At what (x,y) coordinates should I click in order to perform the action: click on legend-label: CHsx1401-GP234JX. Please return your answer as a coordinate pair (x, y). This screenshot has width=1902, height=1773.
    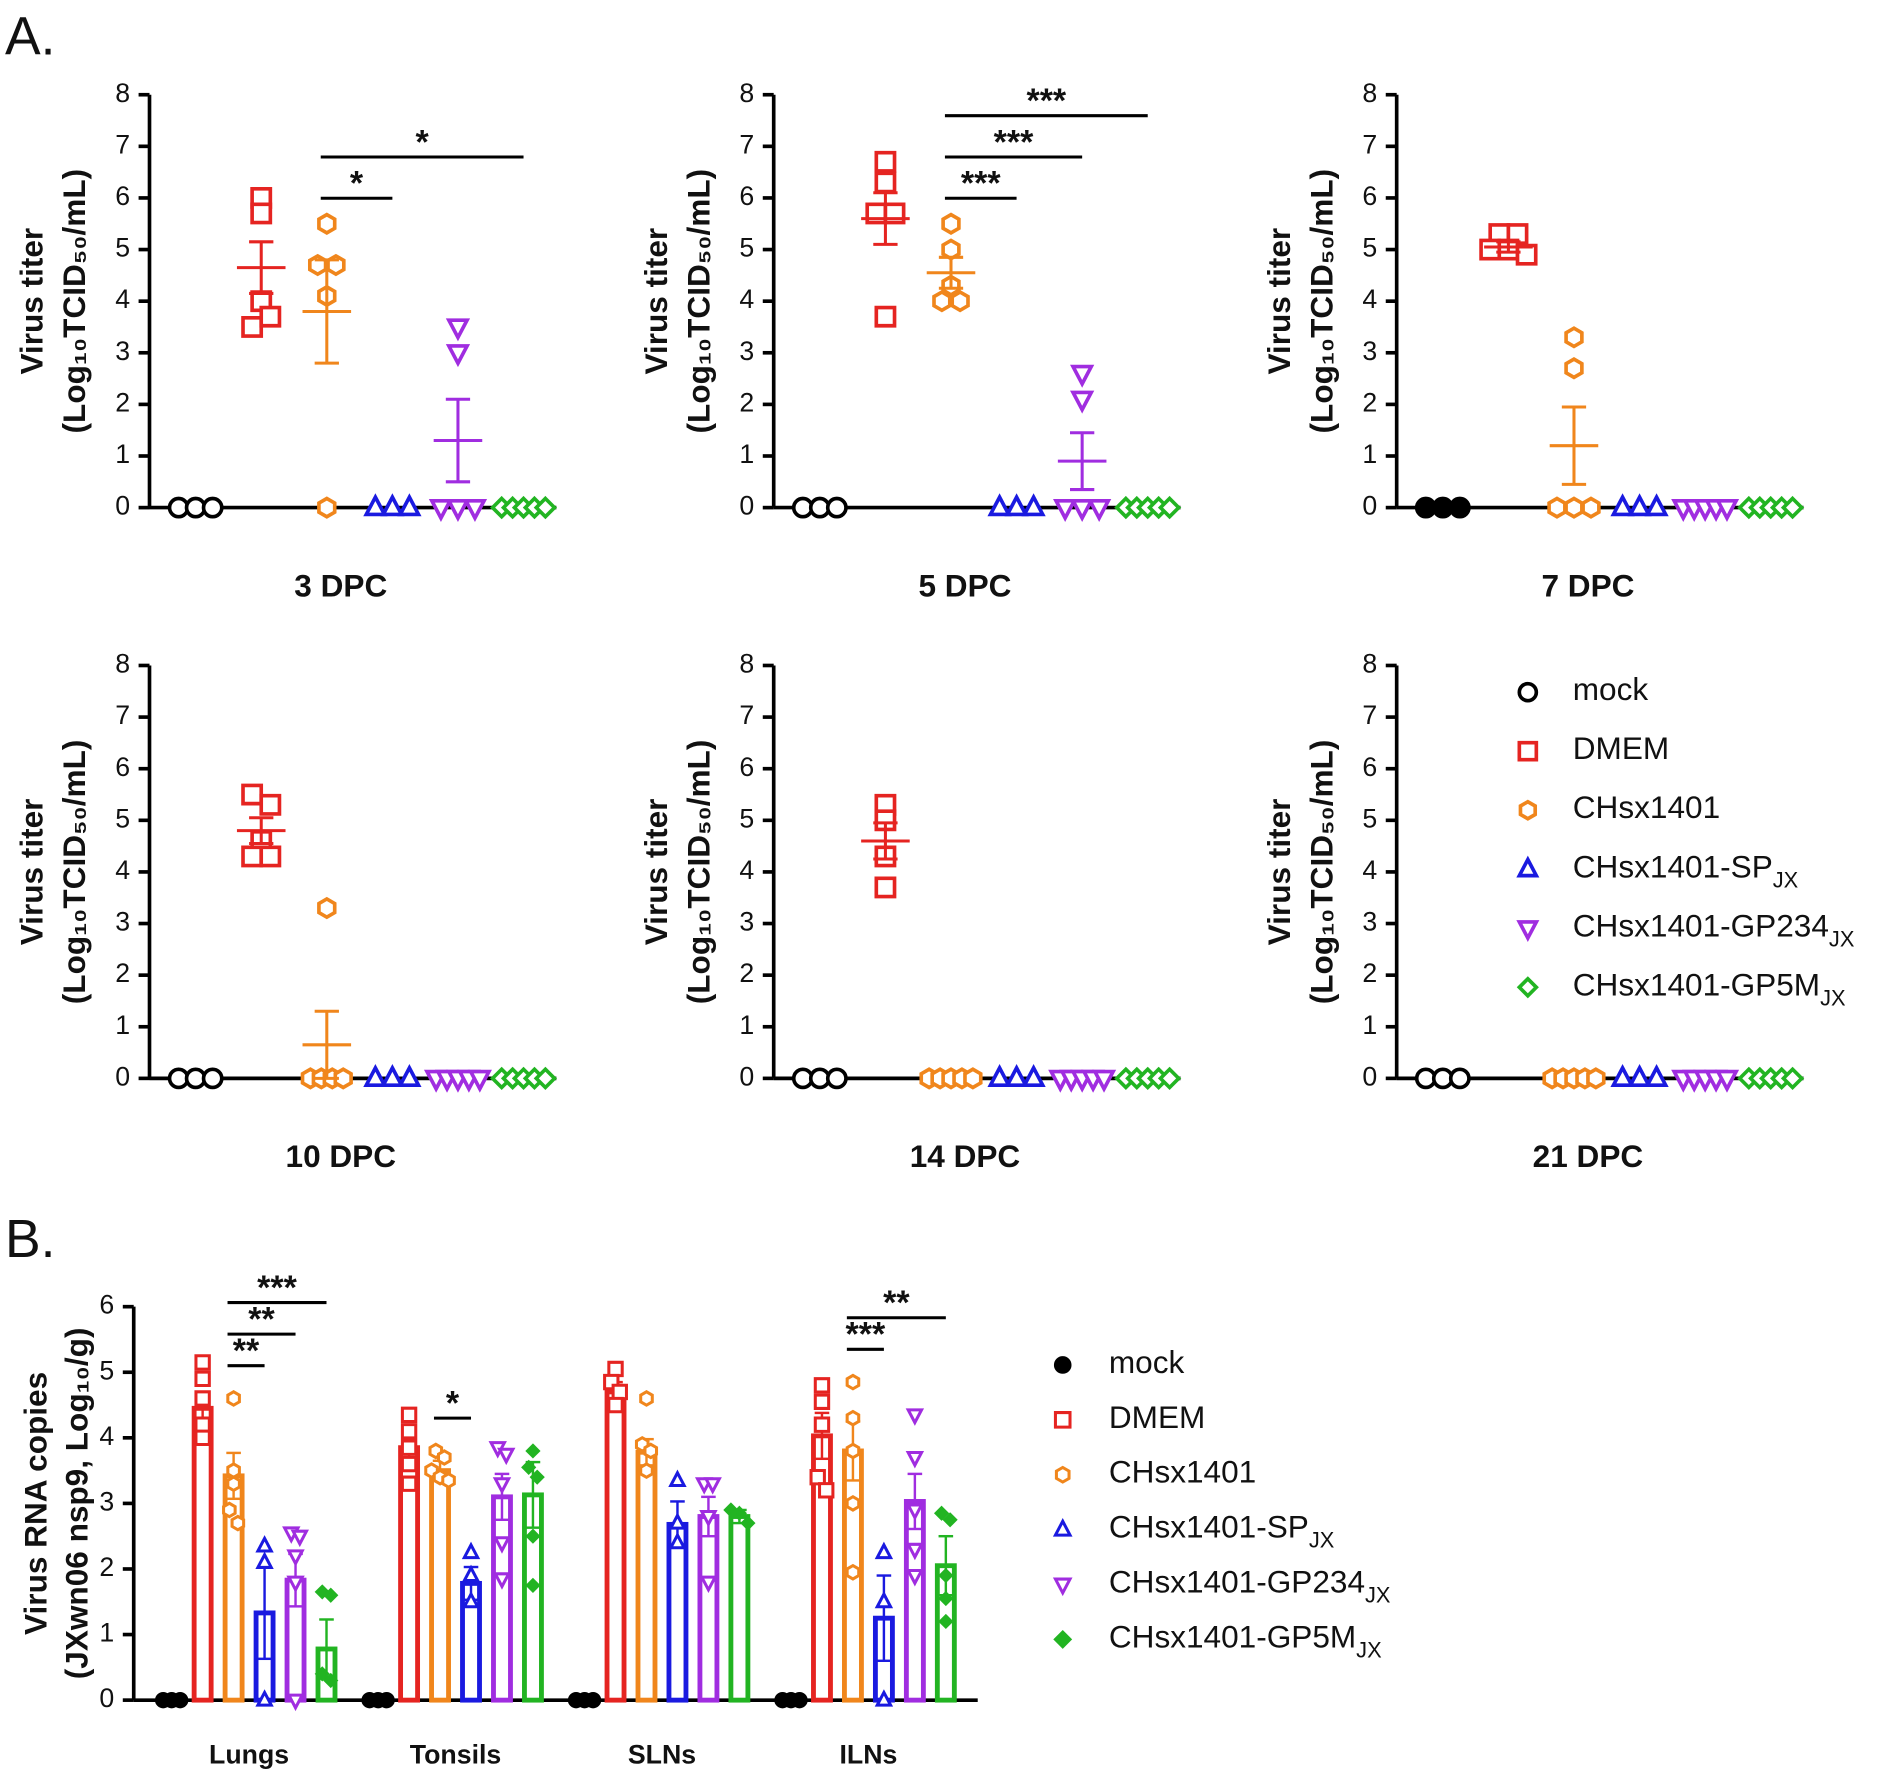
    Looking at the image, I should click on (1250, 1586).